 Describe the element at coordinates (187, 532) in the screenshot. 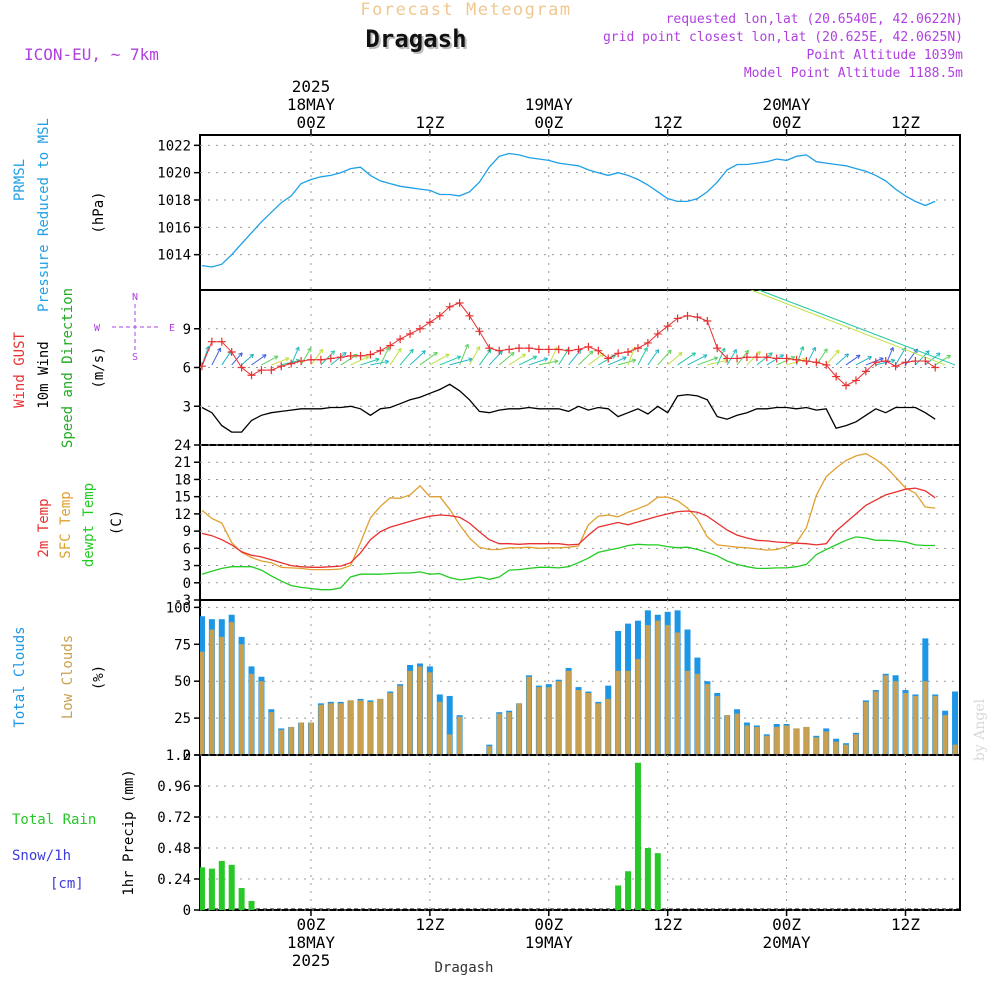

I see `y-tick-label: 9` at that location.